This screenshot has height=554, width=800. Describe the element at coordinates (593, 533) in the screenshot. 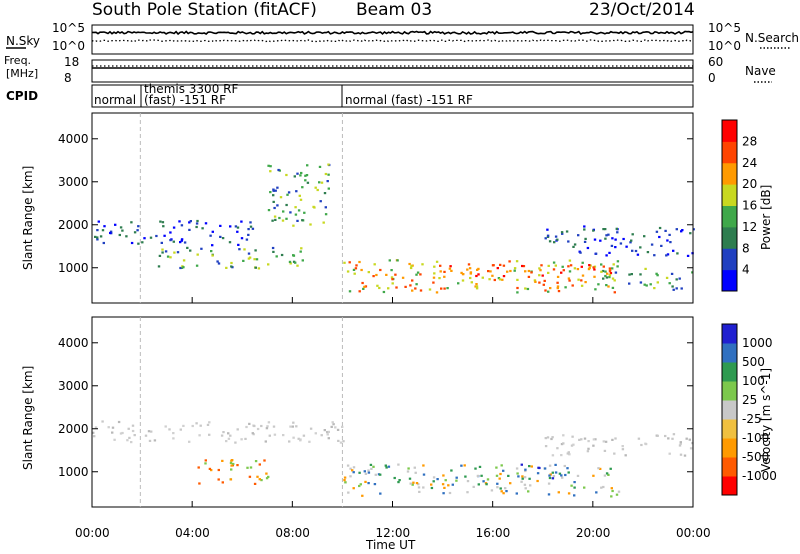

I see `time-tick-label: 20:00` at that location.